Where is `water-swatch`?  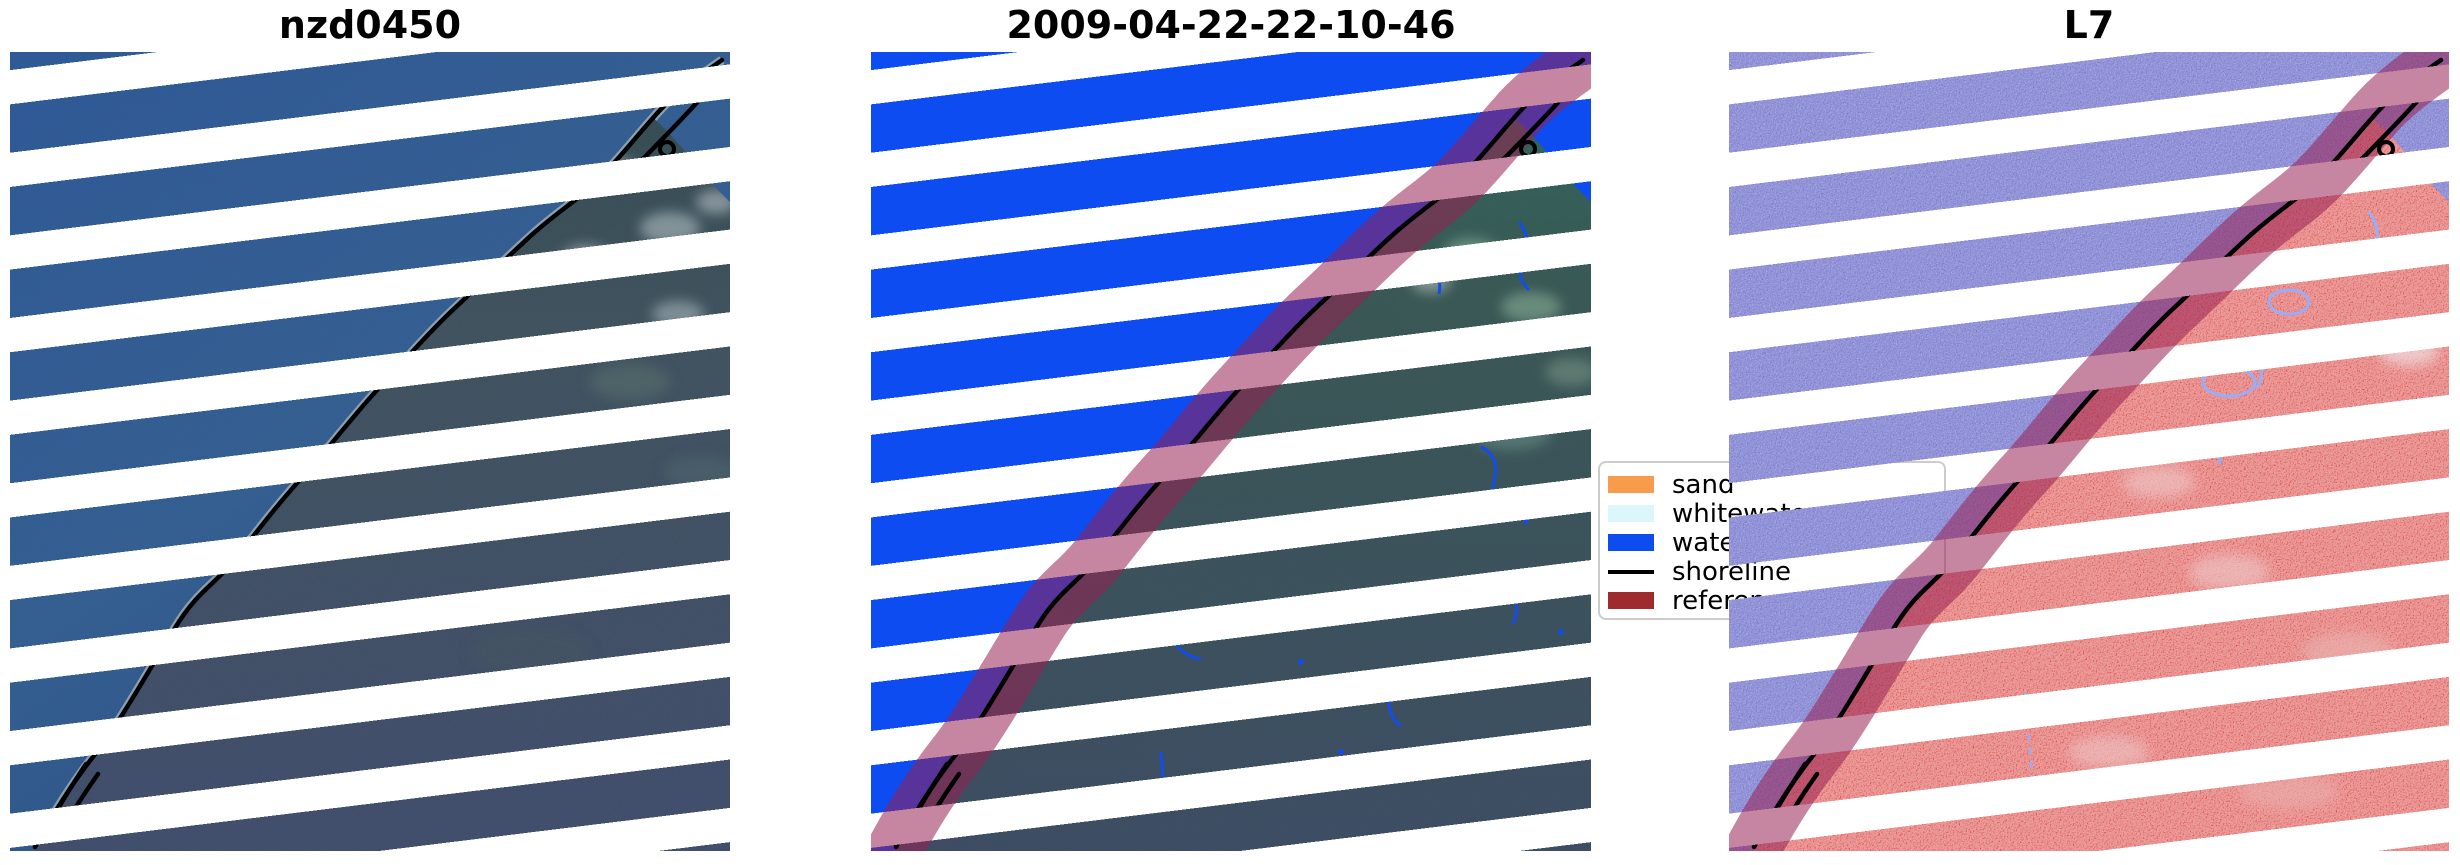
water-swatch is located at coordinates (1631, 542).